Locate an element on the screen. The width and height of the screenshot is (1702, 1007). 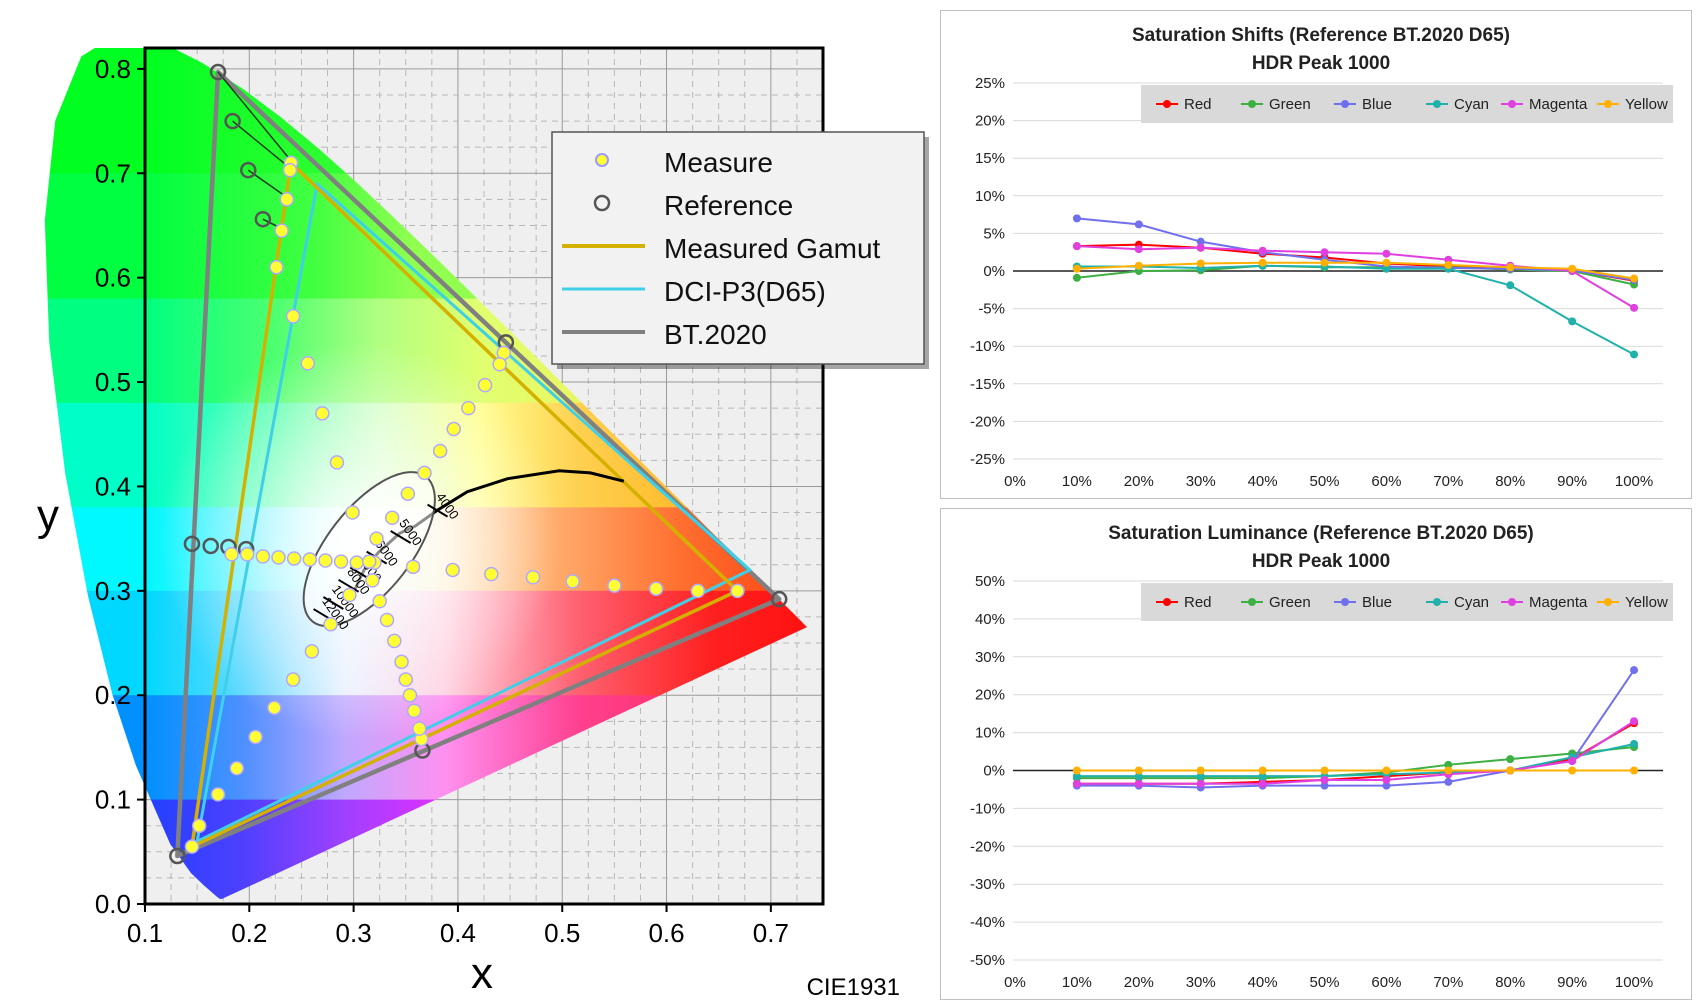
y-tick-label: 0.0 is located at coordinates (113, 904).